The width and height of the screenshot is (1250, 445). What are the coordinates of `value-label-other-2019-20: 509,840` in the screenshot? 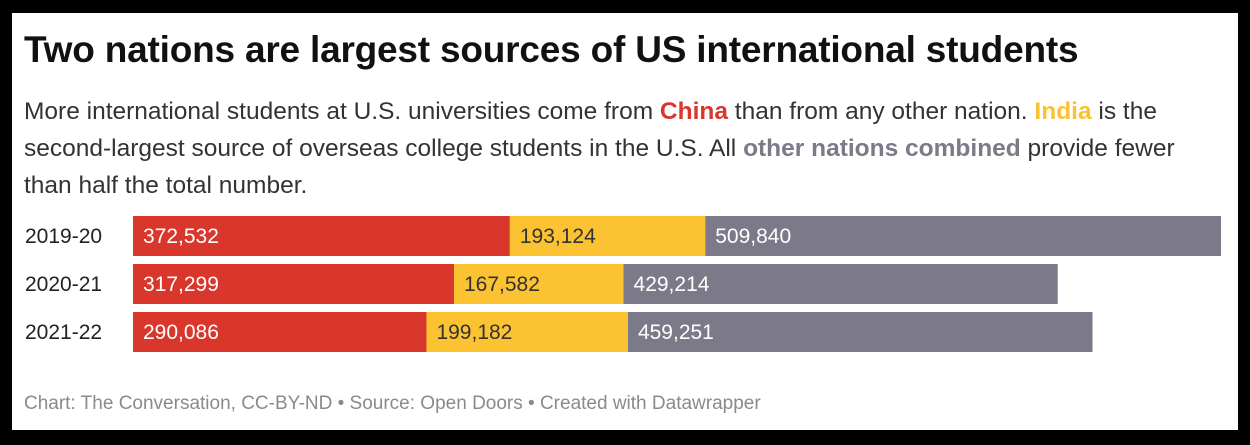 It's located at (753, 236).